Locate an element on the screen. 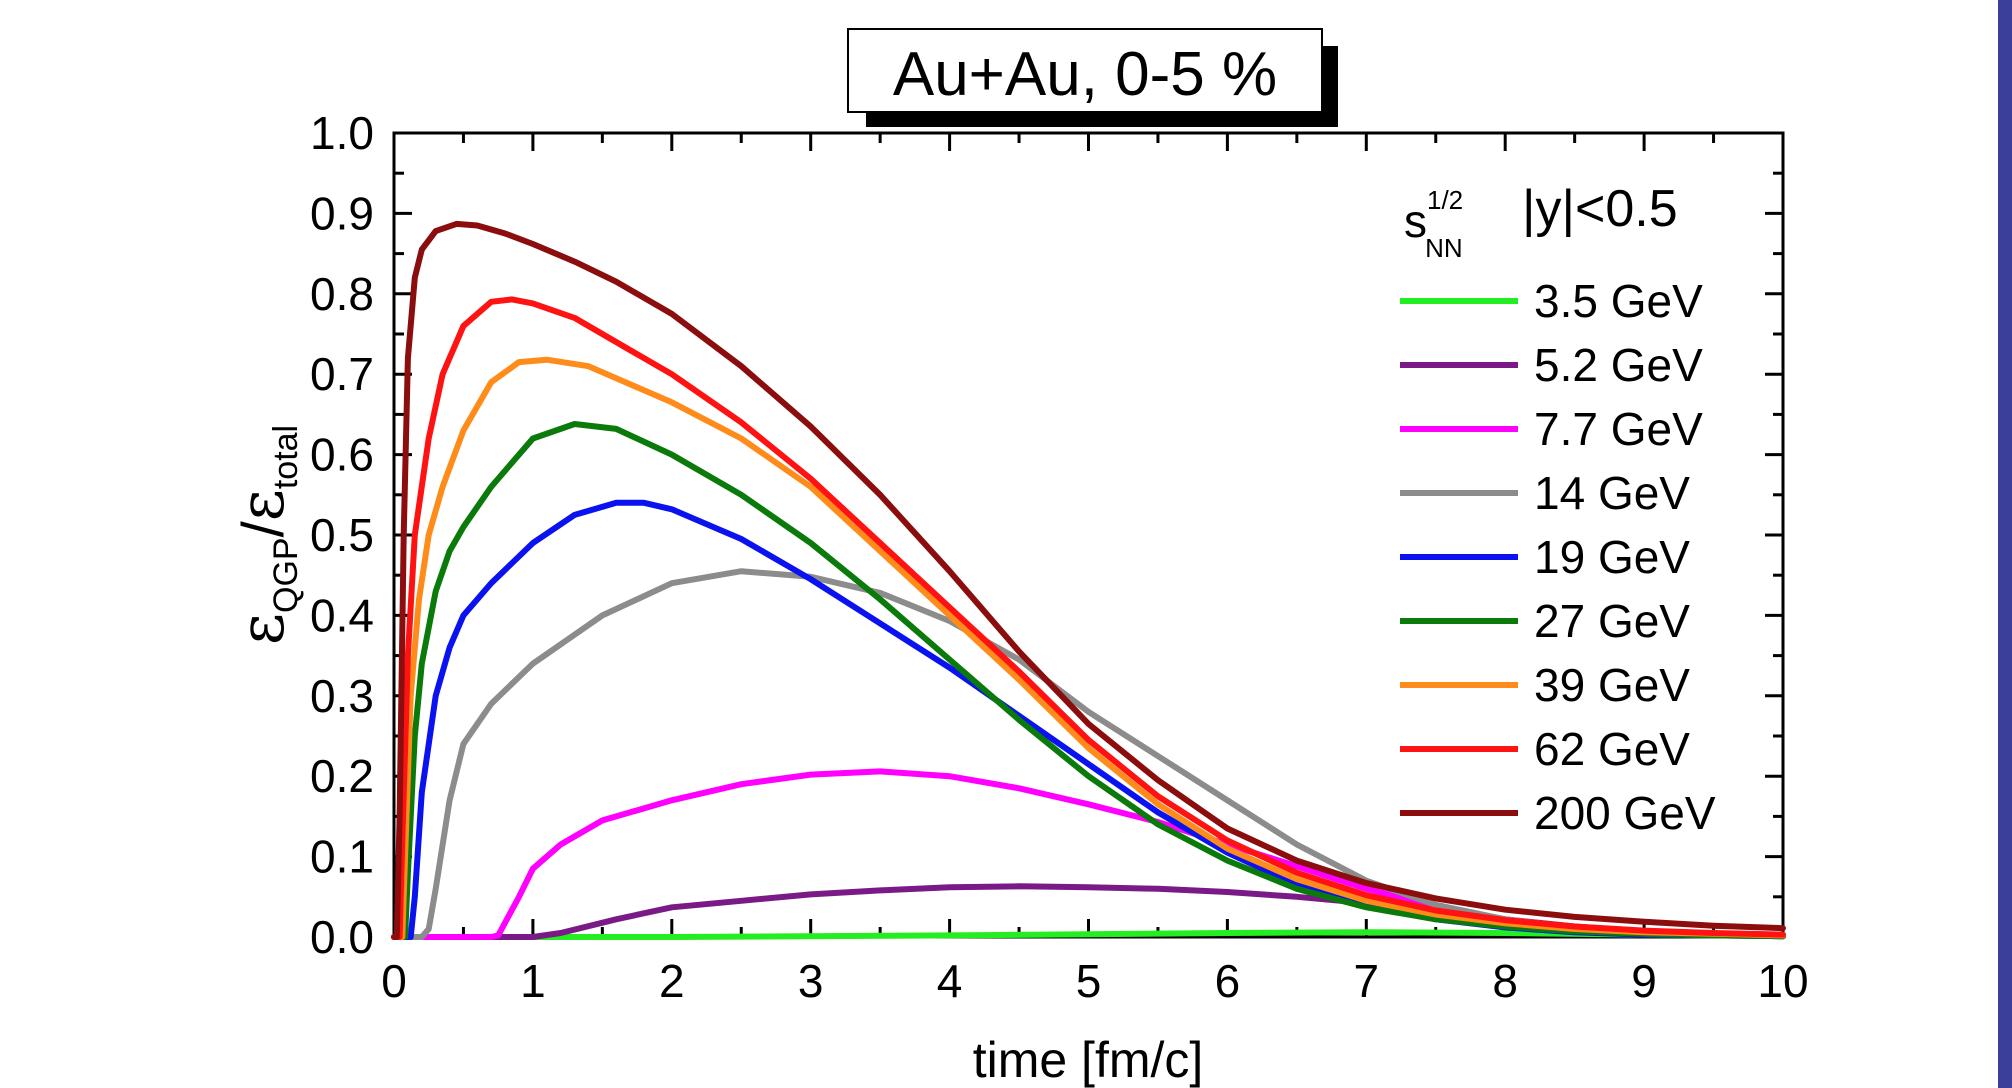 The image size is (2012, 1088). legend-label: 200 GeV is located at coordinates (1625, 813).